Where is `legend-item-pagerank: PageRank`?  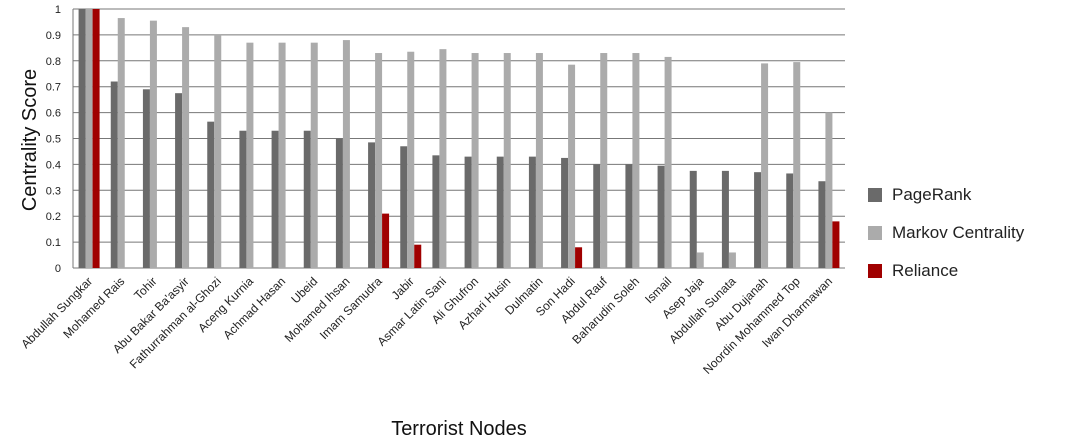
legend-item-pagerank: PageRank is located at coordinates (946, 195).